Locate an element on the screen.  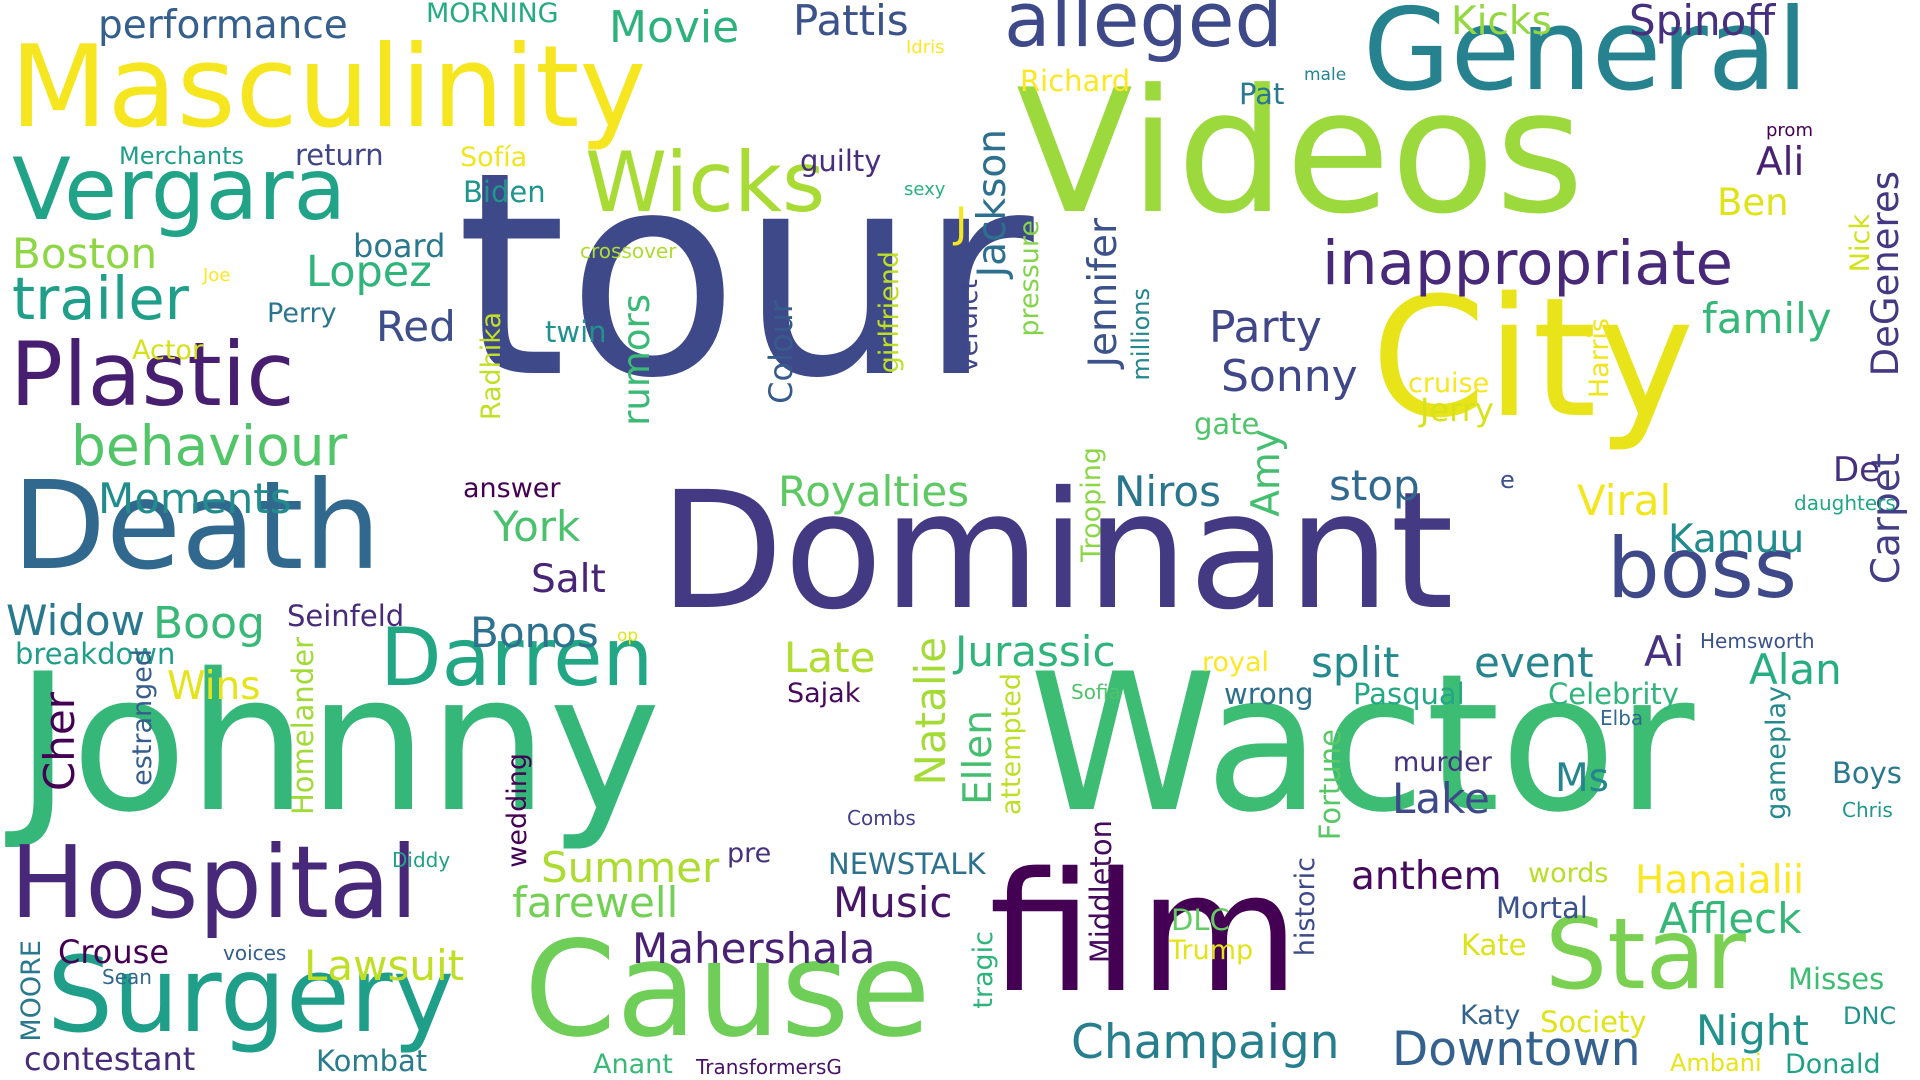
word-return: return is located at coordinates (339, 155).